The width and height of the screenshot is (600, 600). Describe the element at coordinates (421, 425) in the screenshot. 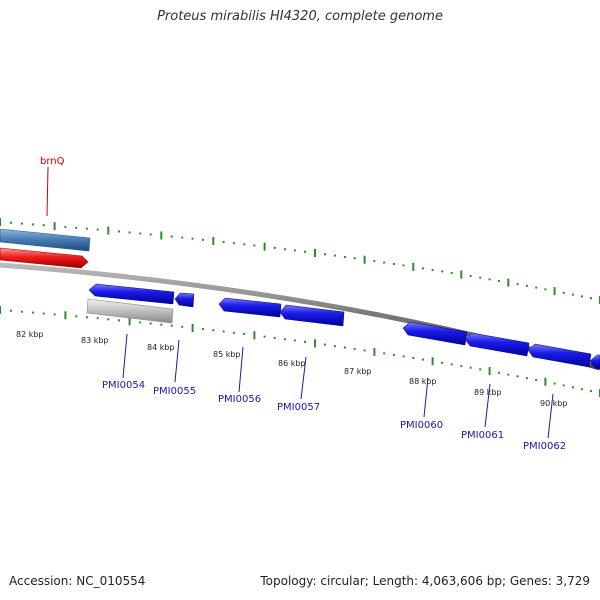

I see `gene-label-pmi0060: PMI0060` at that location.